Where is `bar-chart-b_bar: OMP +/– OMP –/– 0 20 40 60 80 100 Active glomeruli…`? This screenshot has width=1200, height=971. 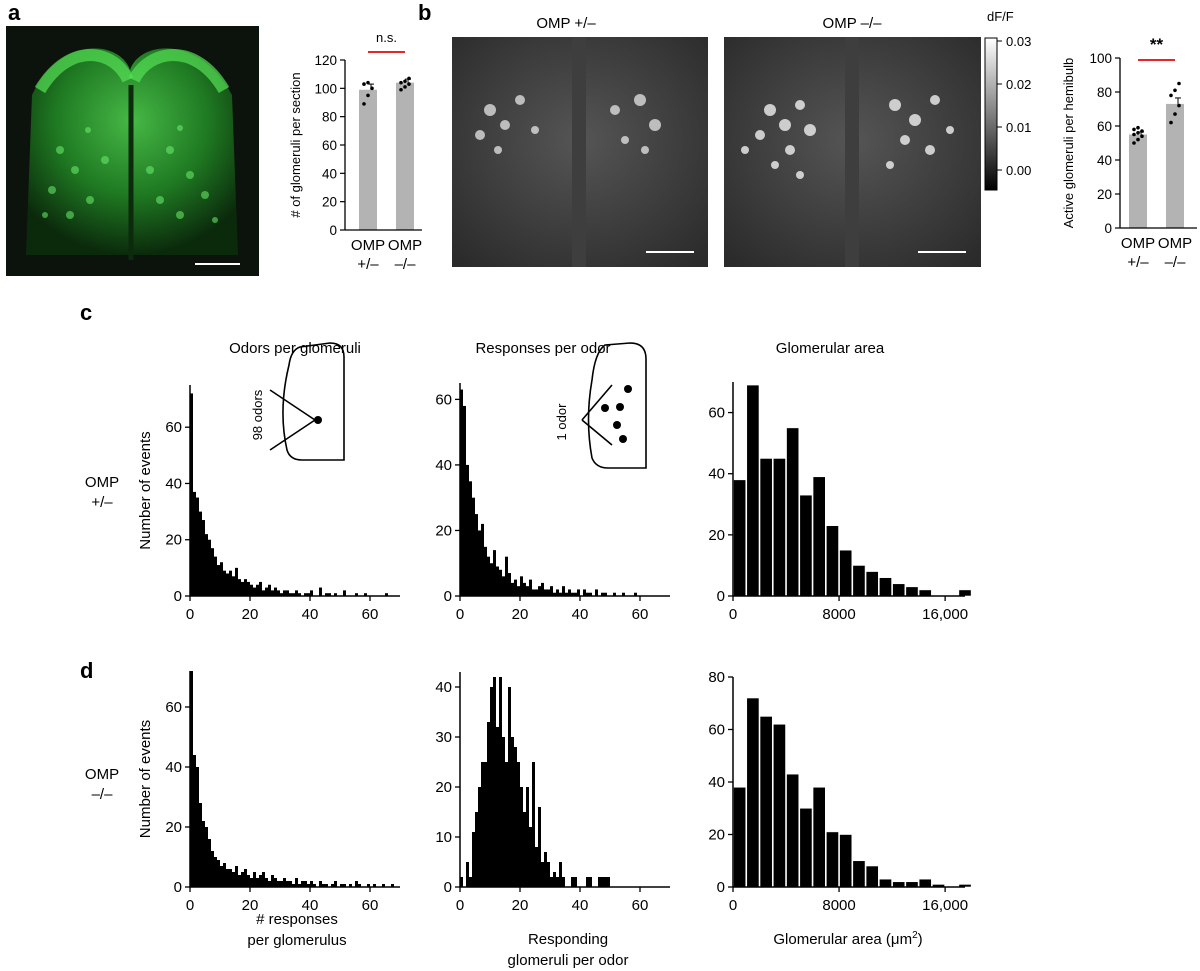 bar-chart-b_bar: OMP +/– OMP –/– 0 20 40 60 80 100 Active glomeruli… is located at coordinates (1129, 153).